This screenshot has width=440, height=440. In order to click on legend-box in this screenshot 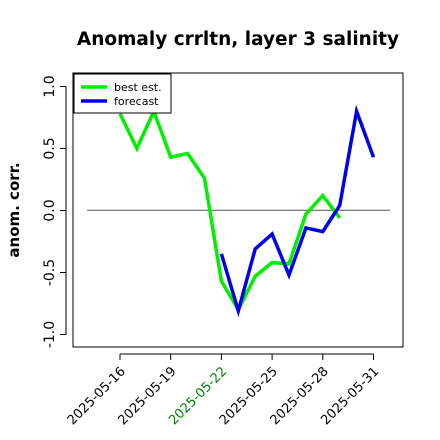, I will do `click(122, 93)`.